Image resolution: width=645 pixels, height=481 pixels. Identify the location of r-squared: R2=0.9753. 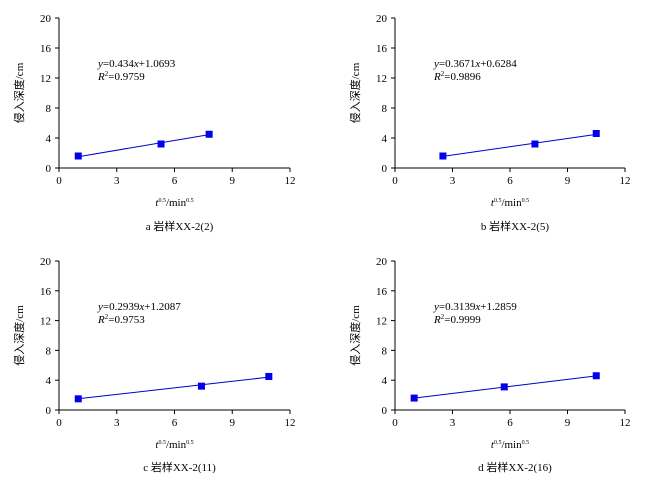
(121, 319).